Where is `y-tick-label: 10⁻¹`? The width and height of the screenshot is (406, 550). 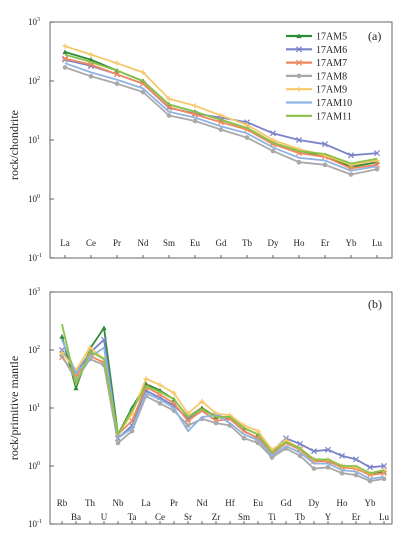 y-tick-label: 10⁻¹ is located at coordinates (35, 524).